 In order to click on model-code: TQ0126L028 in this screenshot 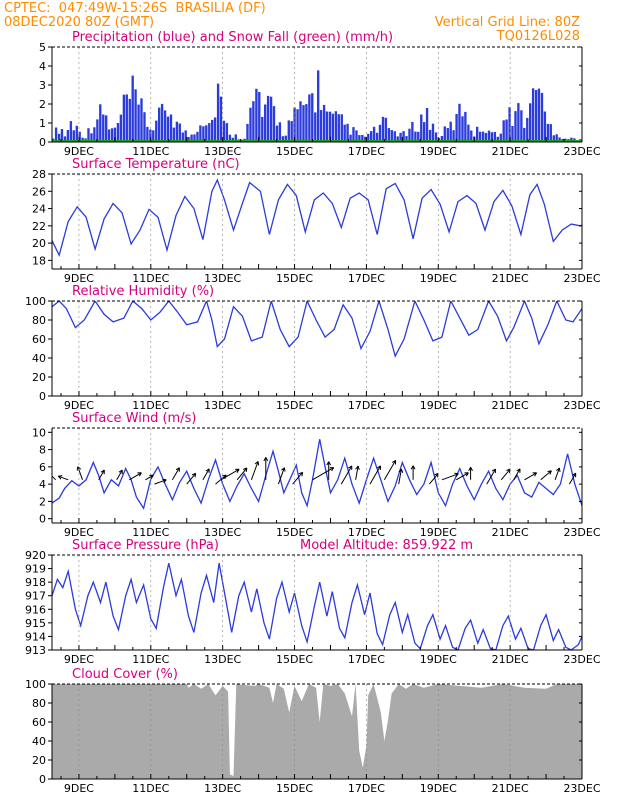, I will do `click(538, 36)`.